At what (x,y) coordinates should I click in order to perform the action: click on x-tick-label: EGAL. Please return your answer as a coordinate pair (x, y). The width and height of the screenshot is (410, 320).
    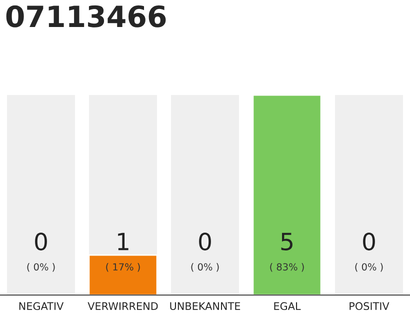
    Looking at the image, I should click on (287, 306).